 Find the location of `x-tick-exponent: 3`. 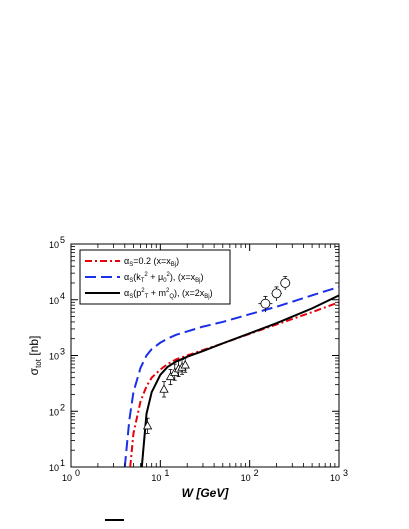

x-tick-exponent: 3 is located at coordinates (345, 473).